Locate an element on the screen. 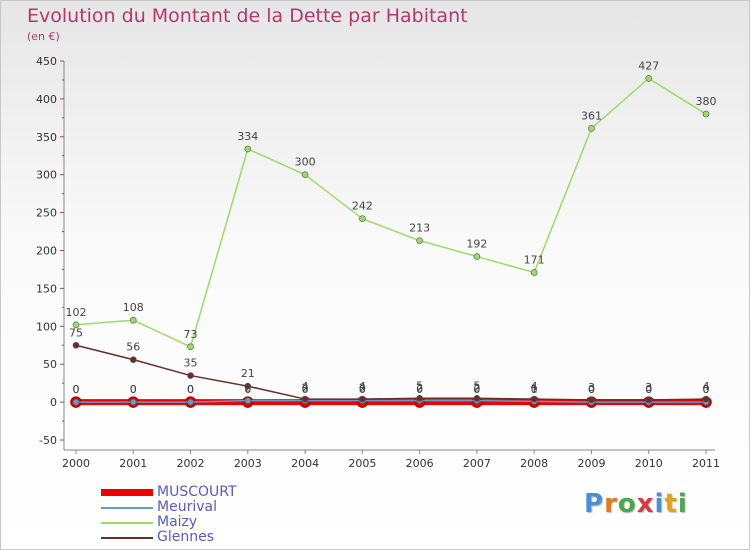 The image size is (750, 550). x-tick-label: 2009 is located at coordinates (591, 463).